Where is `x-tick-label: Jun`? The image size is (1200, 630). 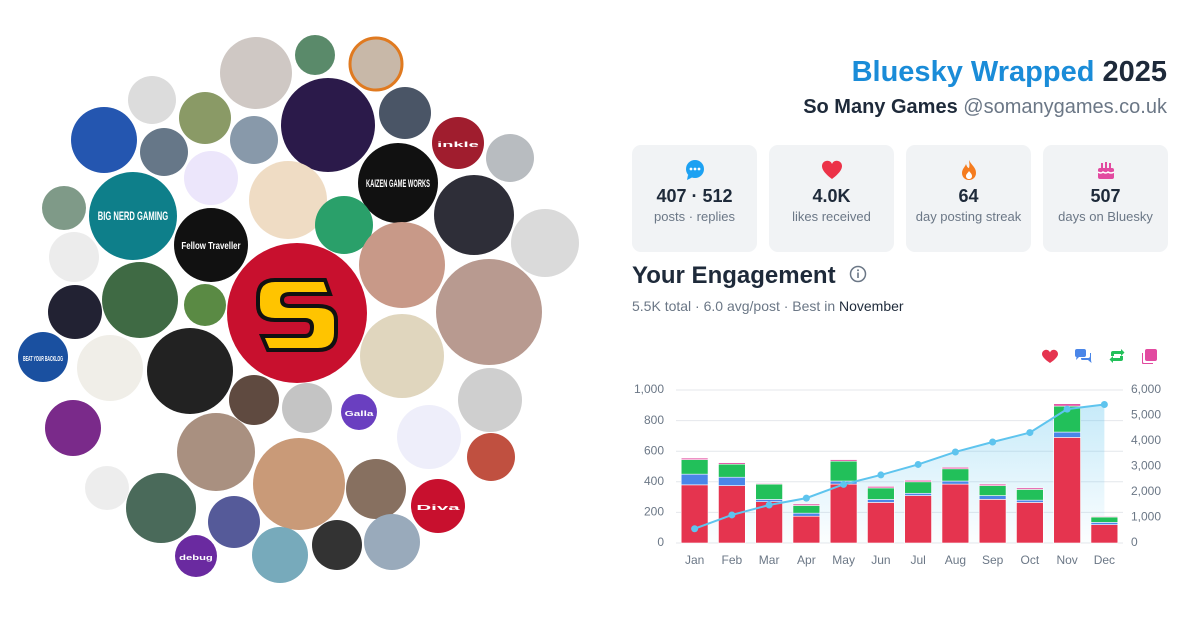 x-tick-label: Jun is located at coordinates (880, 560).